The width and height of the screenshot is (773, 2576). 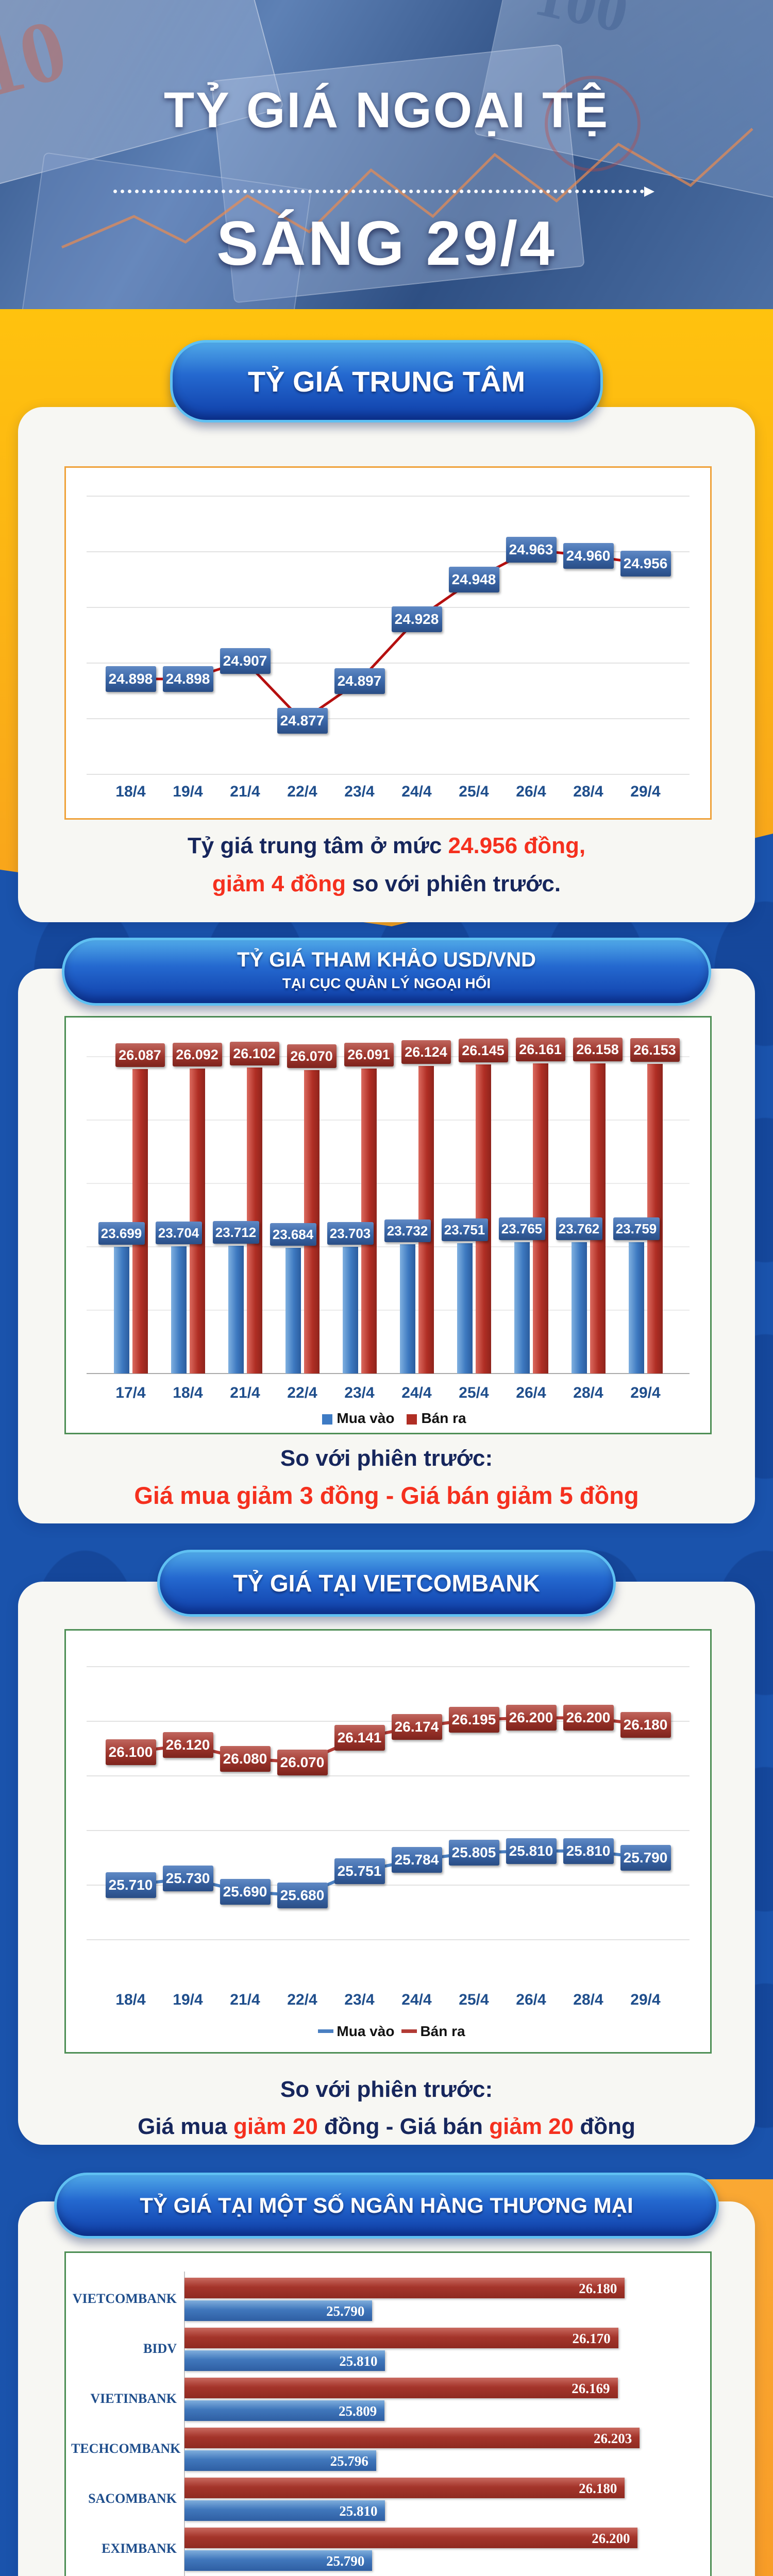 I want to click on note-highlight: giảm 4 đồng, so click(x=279, y=883).